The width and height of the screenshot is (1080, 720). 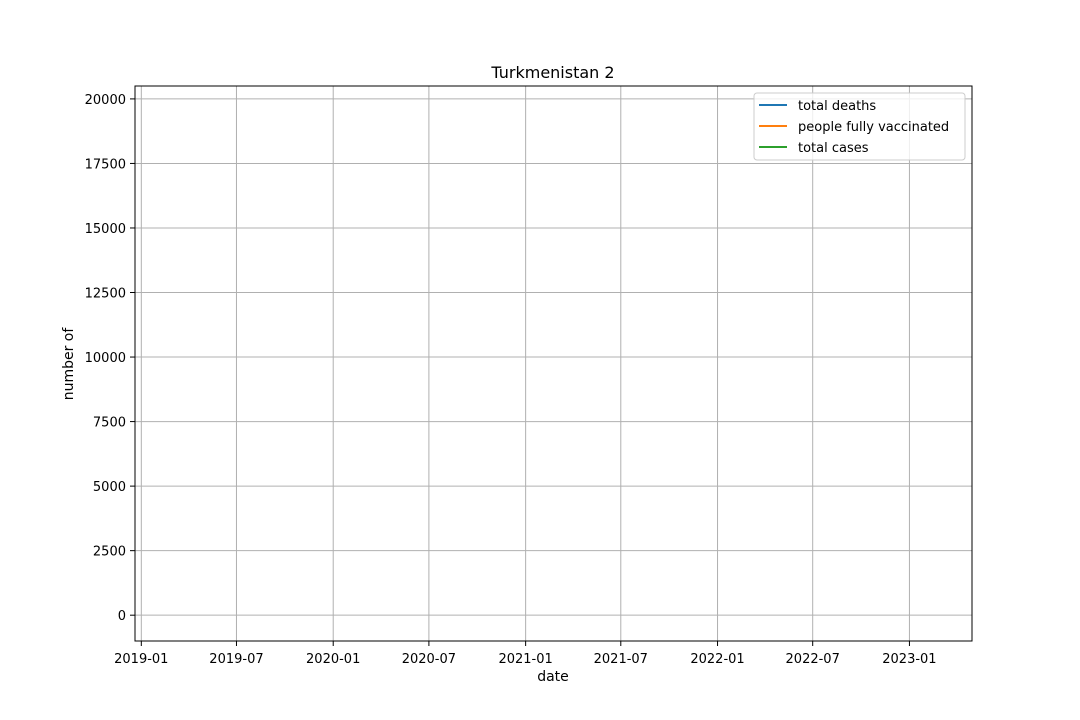 I want to click on legend-box, so click(x=859, y=126).